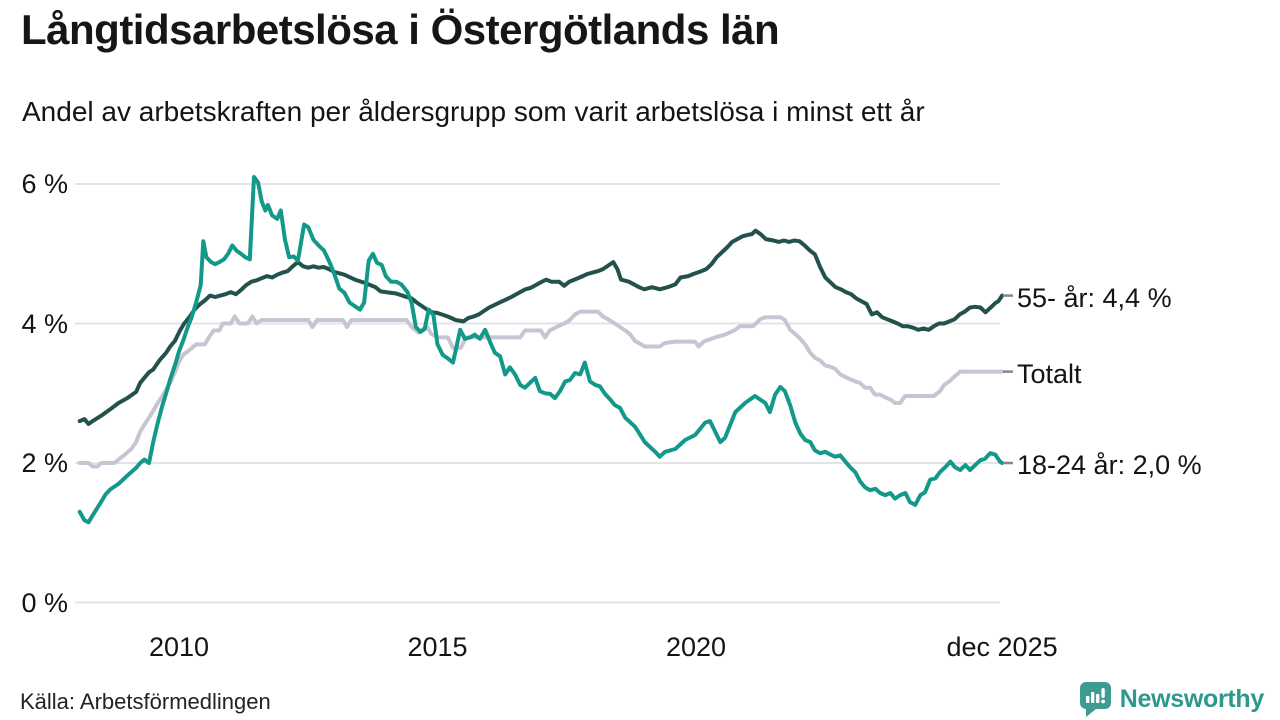 The image size is (1280, 720). I want to click on page-title: Långtidsarbetslösa i Östergötlands län, so click(400, 29).